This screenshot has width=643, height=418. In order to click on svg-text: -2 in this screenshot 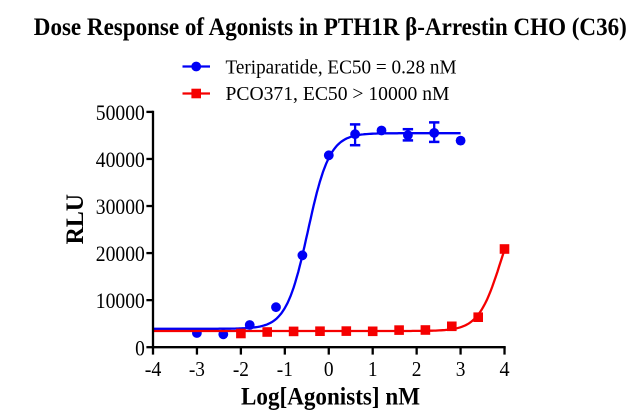, I will do `click(241, 369)`.